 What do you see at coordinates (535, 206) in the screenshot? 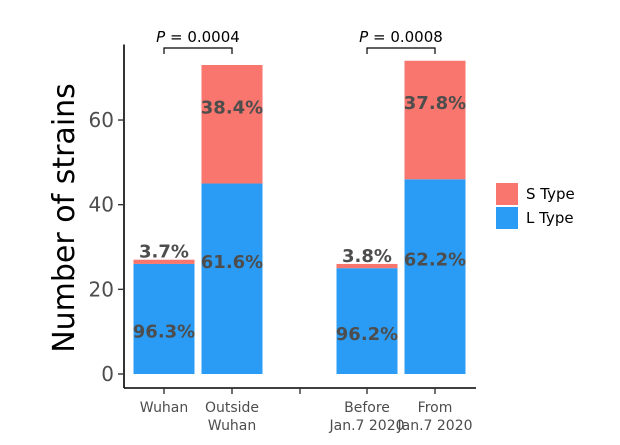
I see `legend: S Type L Type` at bounding box center [535, 206].